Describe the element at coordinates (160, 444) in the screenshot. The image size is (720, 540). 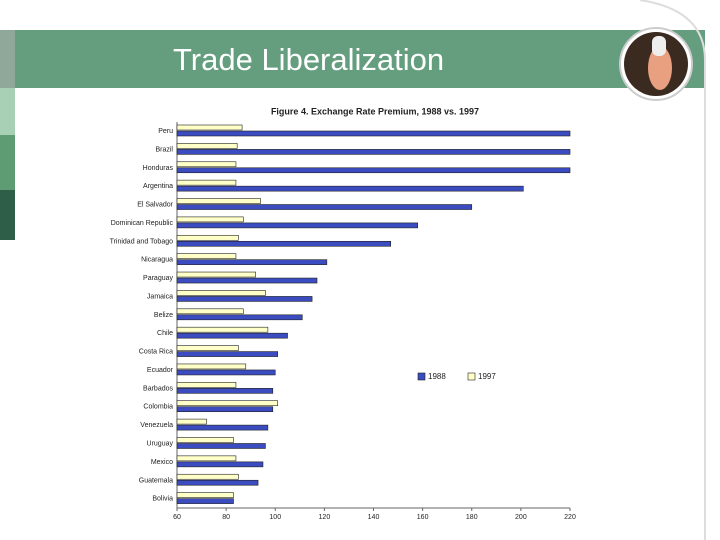
I see `y-tick-label: Uruguay` at that location.